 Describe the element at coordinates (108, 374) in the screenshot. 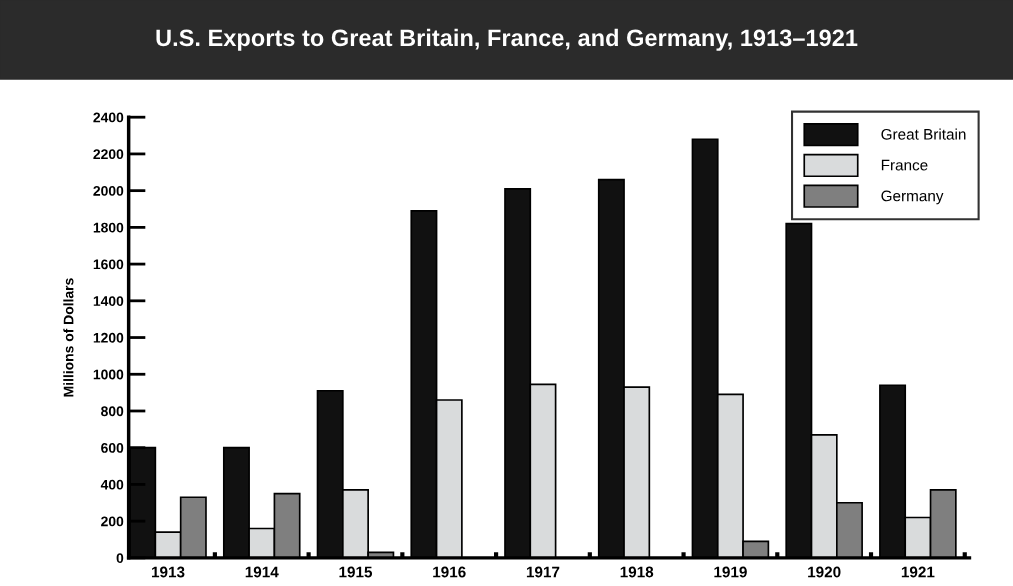

I see `y-tick-label: 1000` at that location.